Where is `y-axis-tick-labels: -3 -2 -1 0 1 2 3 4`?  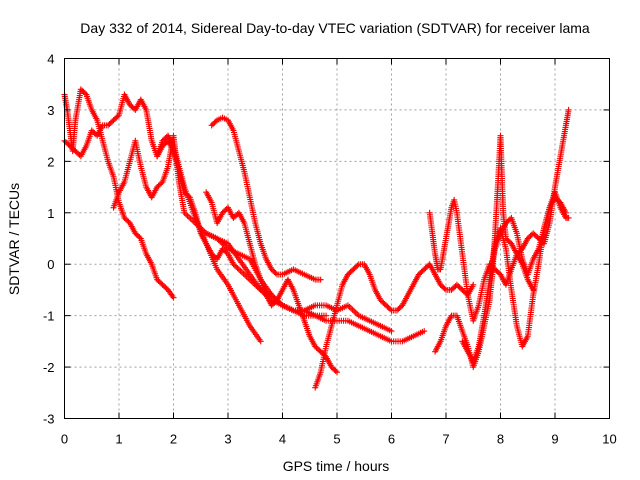 y-axis-tick-labels: -3 -2 -1 0 1 2 3 4 is located at coordinates (49, 239).